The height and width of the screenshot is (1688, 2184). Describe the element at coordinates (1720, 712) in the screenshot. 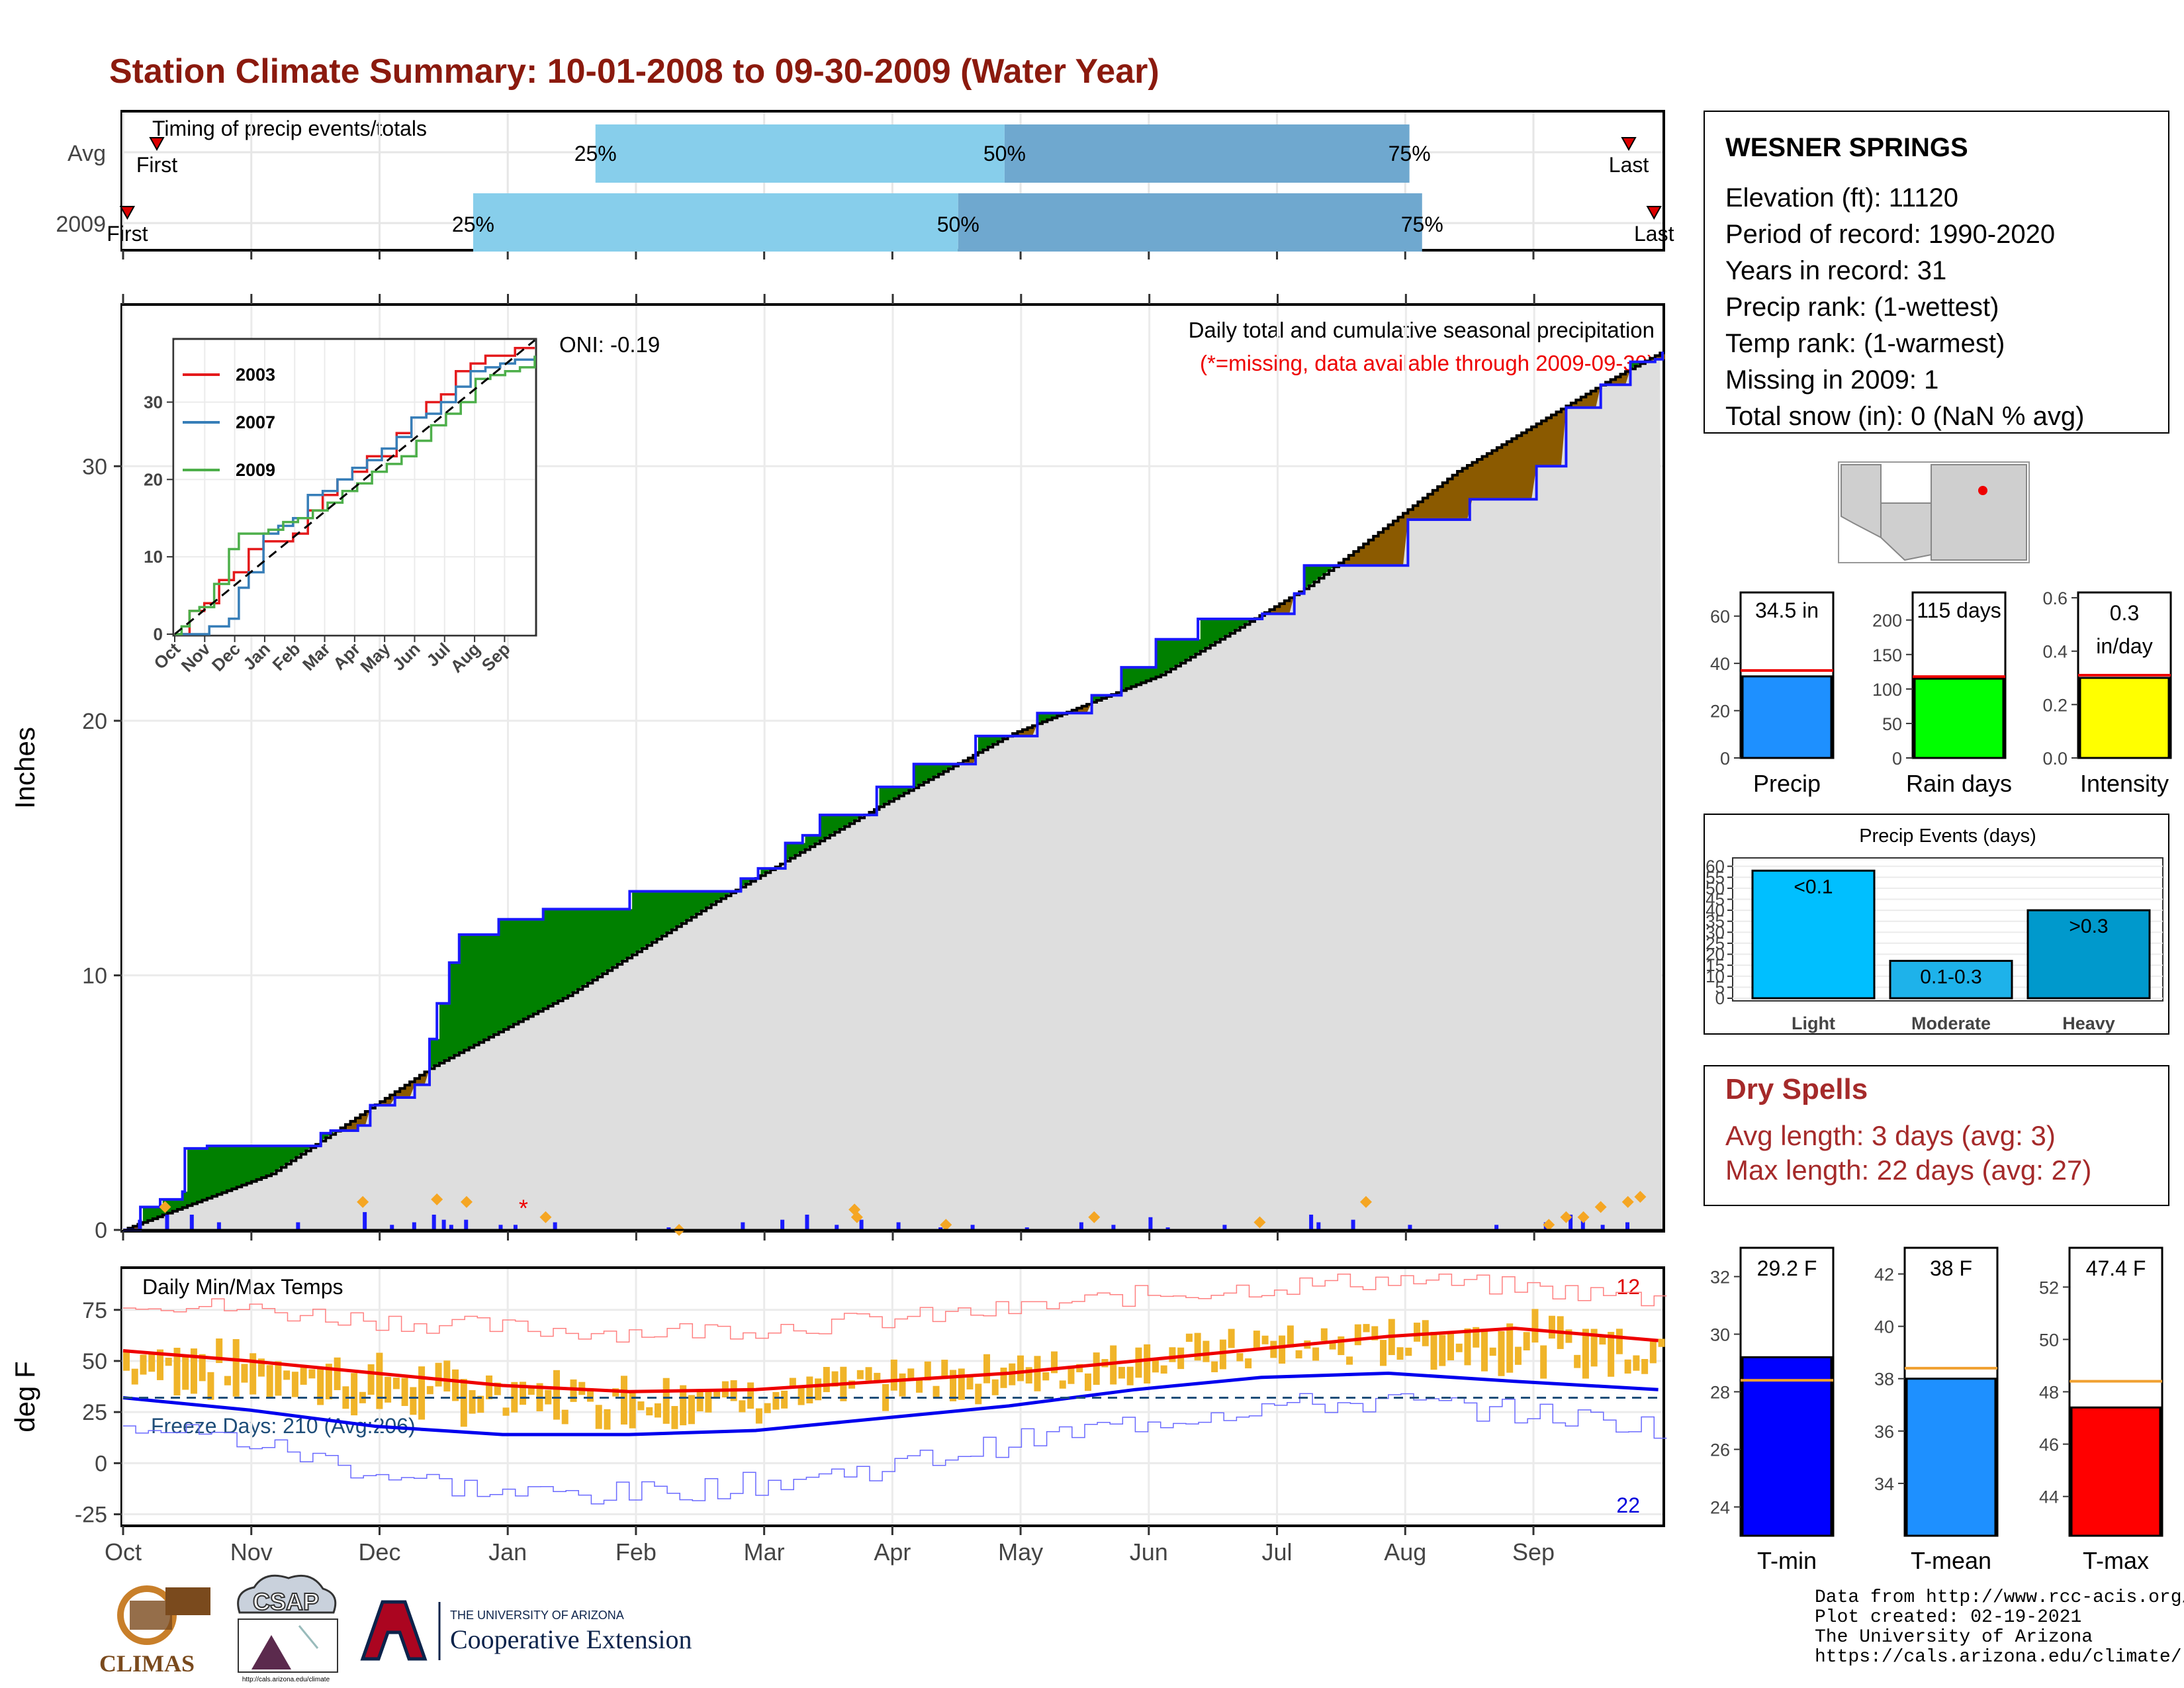

I see `annual-y-tick-label: 20` at that location.